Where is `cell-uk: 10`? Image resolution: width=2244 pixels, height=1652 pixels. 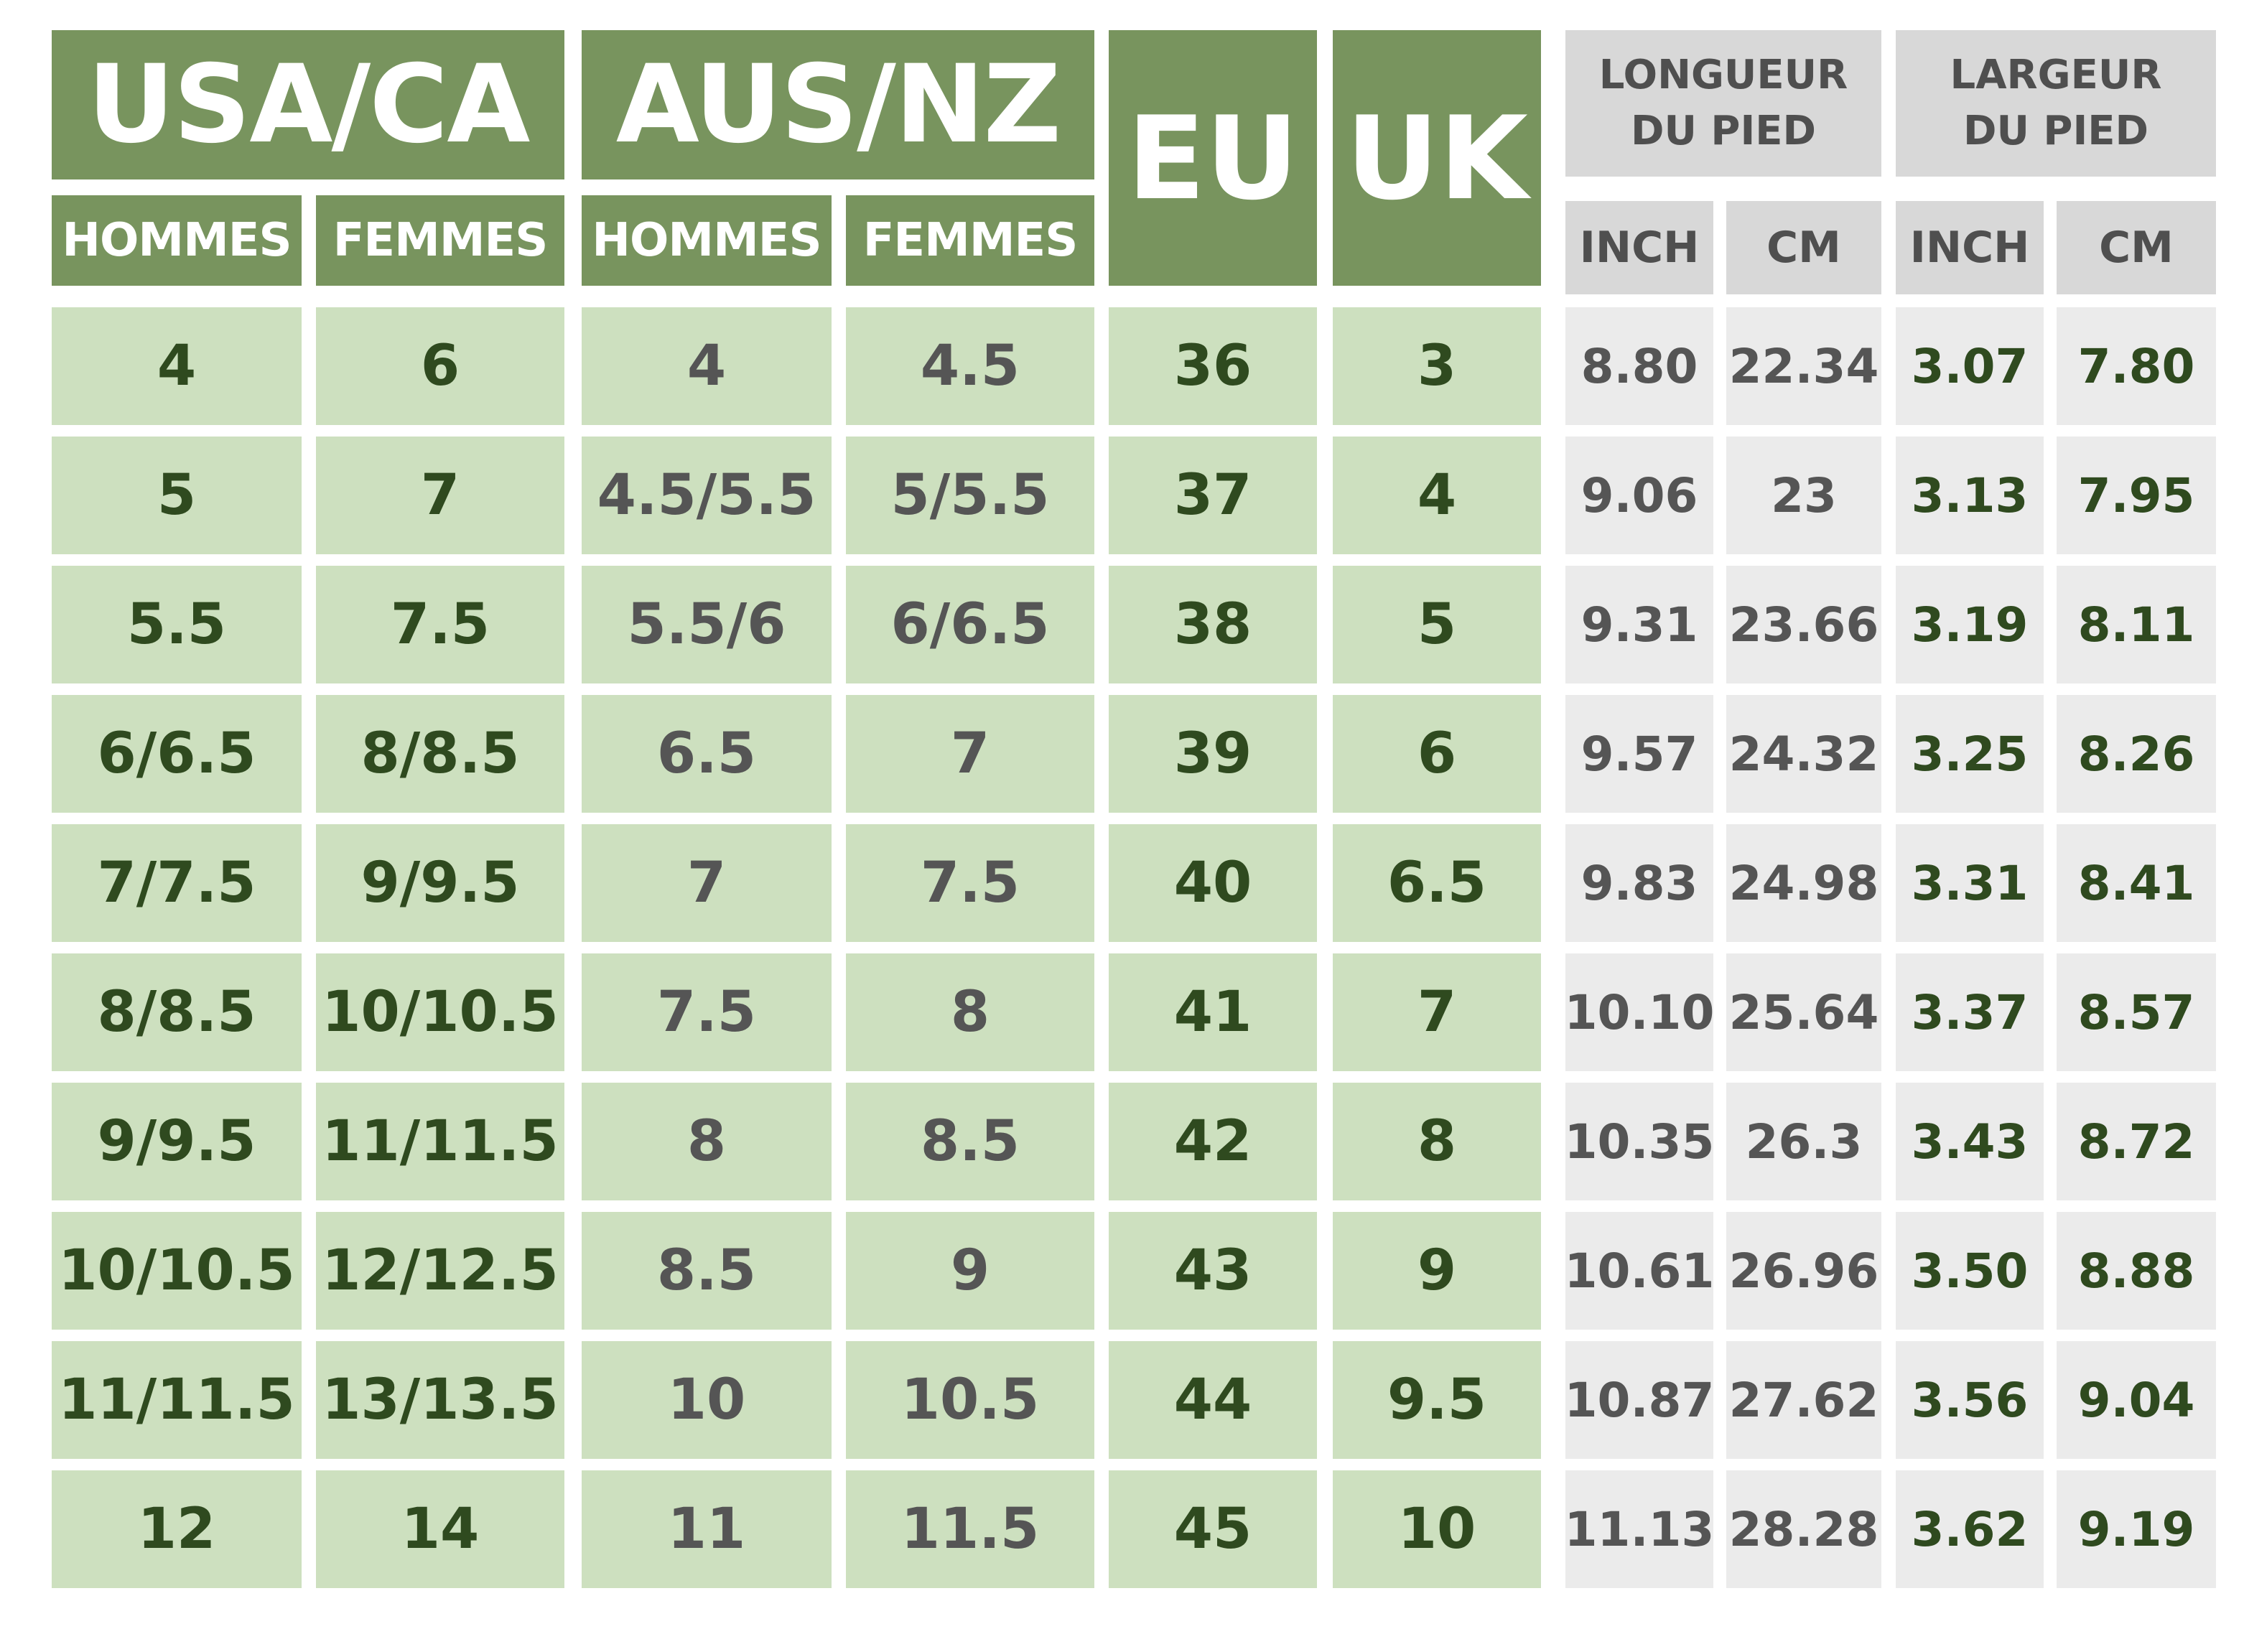 cell-uk: 10 is located at coordinates (1437, 1529).